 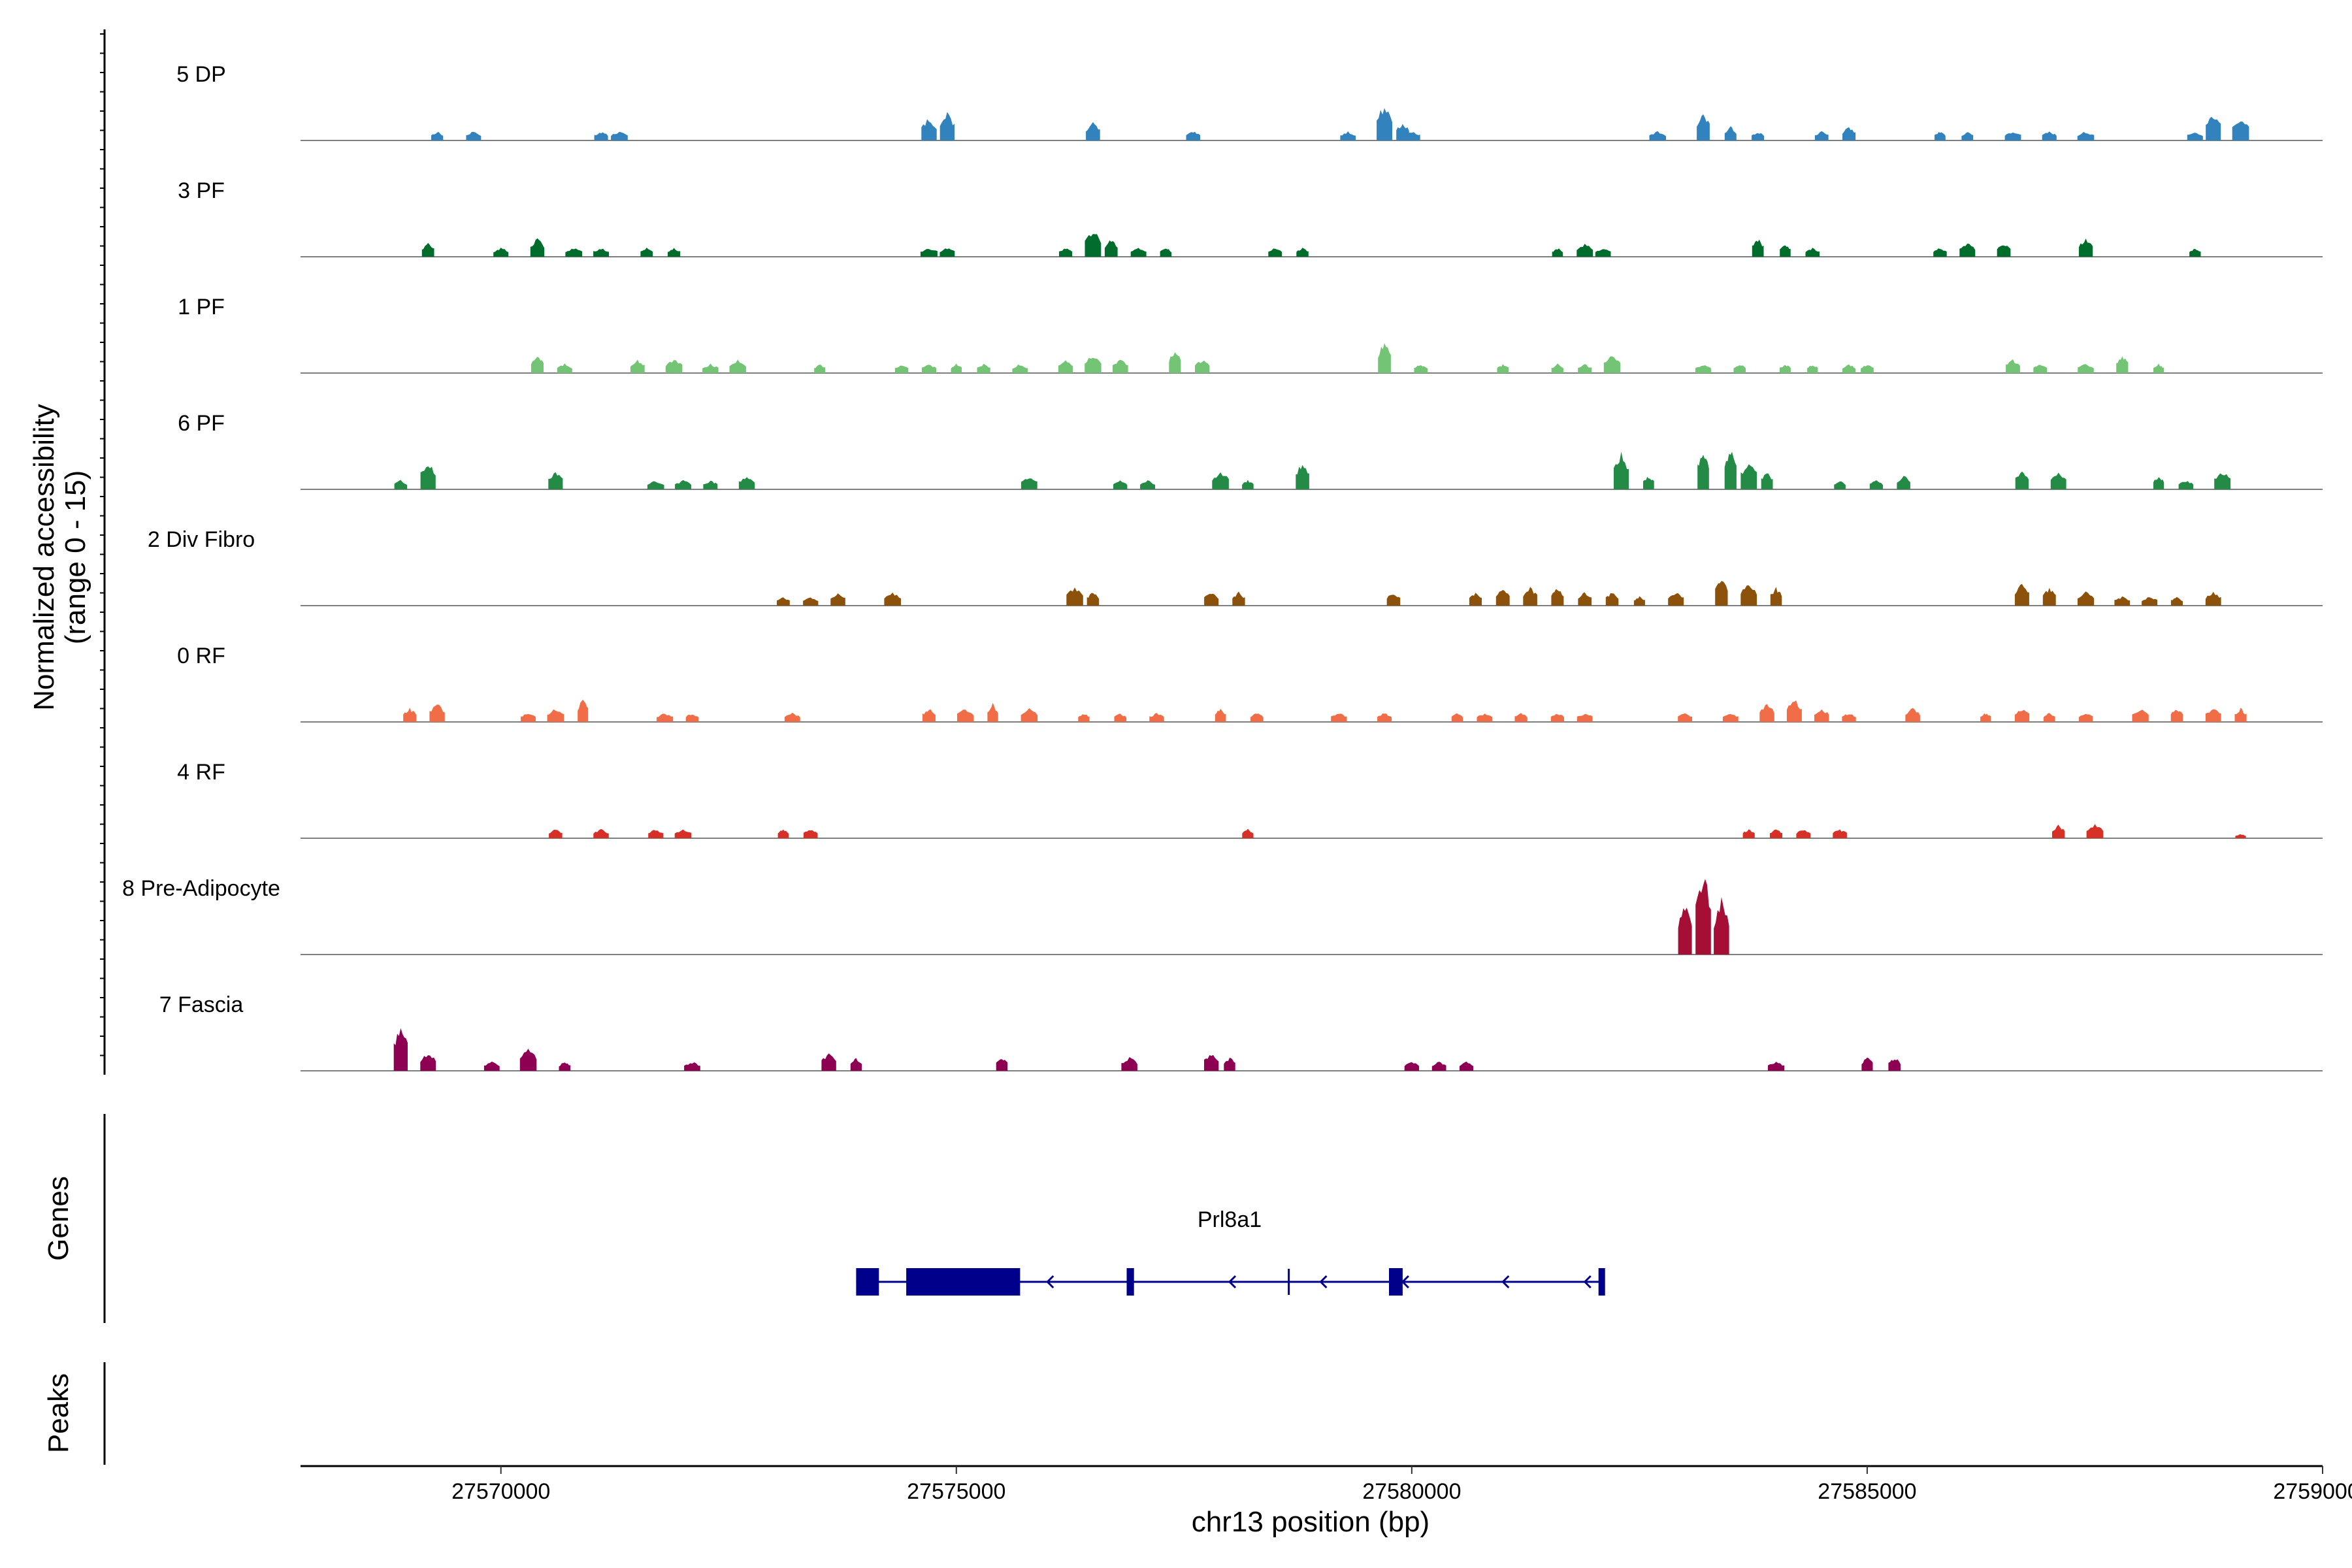 I want to click on track-label-7: 8 Pre-Adipocyte, so click(x=201, y=888).